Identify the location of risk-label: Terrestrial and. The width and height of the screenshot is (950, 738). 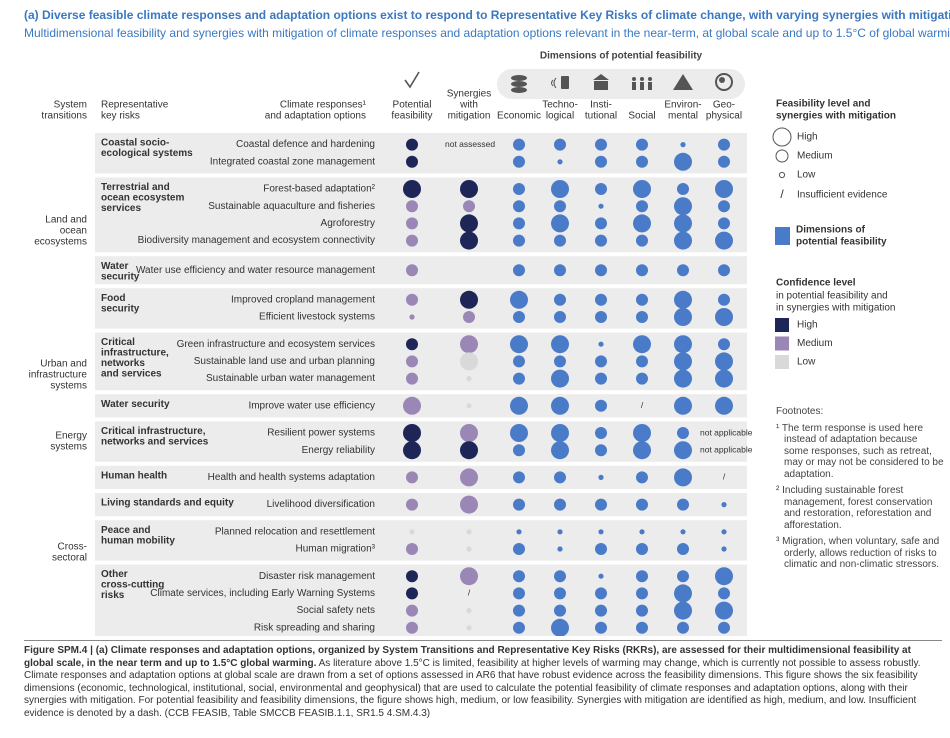
(135, 187).